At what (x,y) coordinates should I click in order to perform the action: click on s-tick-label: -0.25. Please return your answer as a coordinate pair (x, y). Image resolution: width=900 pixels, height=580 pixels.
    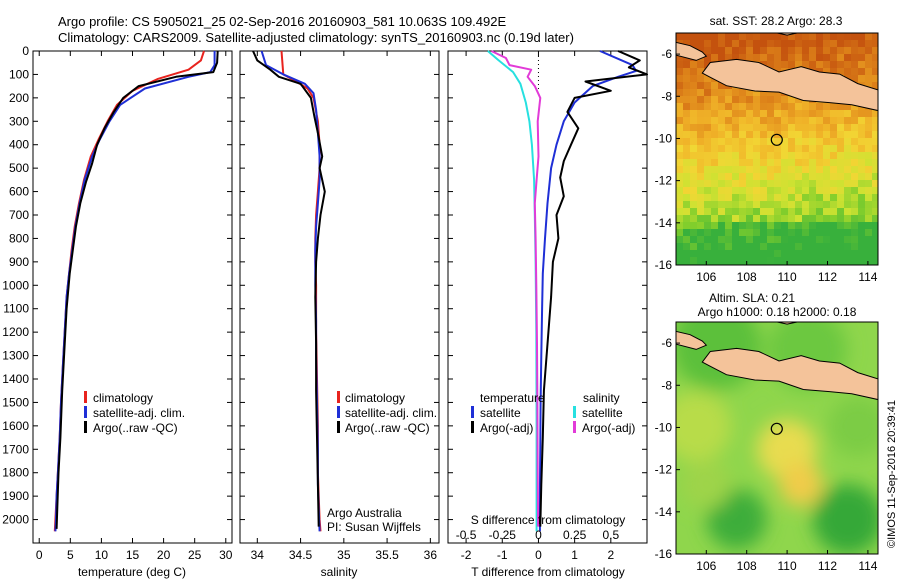
    Looking at the image, I should click on (503, 535).